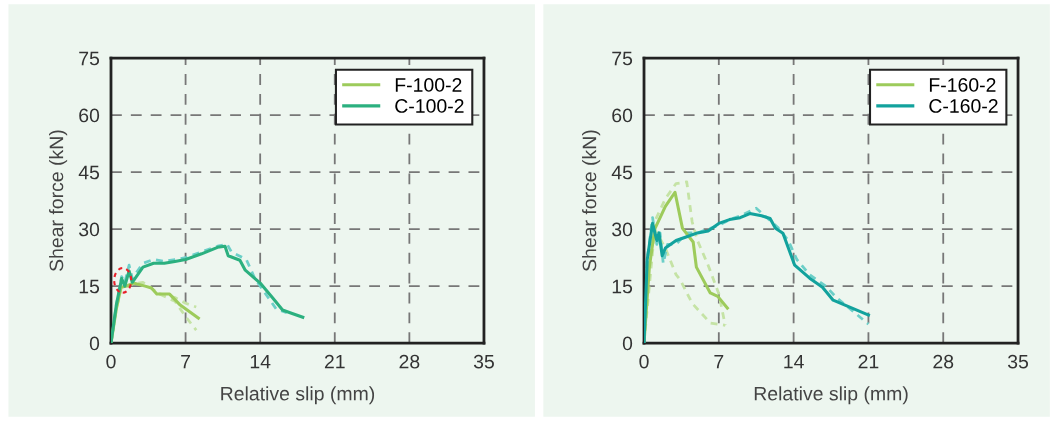 This screenshot has width=1053, height=421. What do you see at coordinates (962, 85) in the screenshot?
I see `legend-label: F-160-2` at bounding box center [962, 85].